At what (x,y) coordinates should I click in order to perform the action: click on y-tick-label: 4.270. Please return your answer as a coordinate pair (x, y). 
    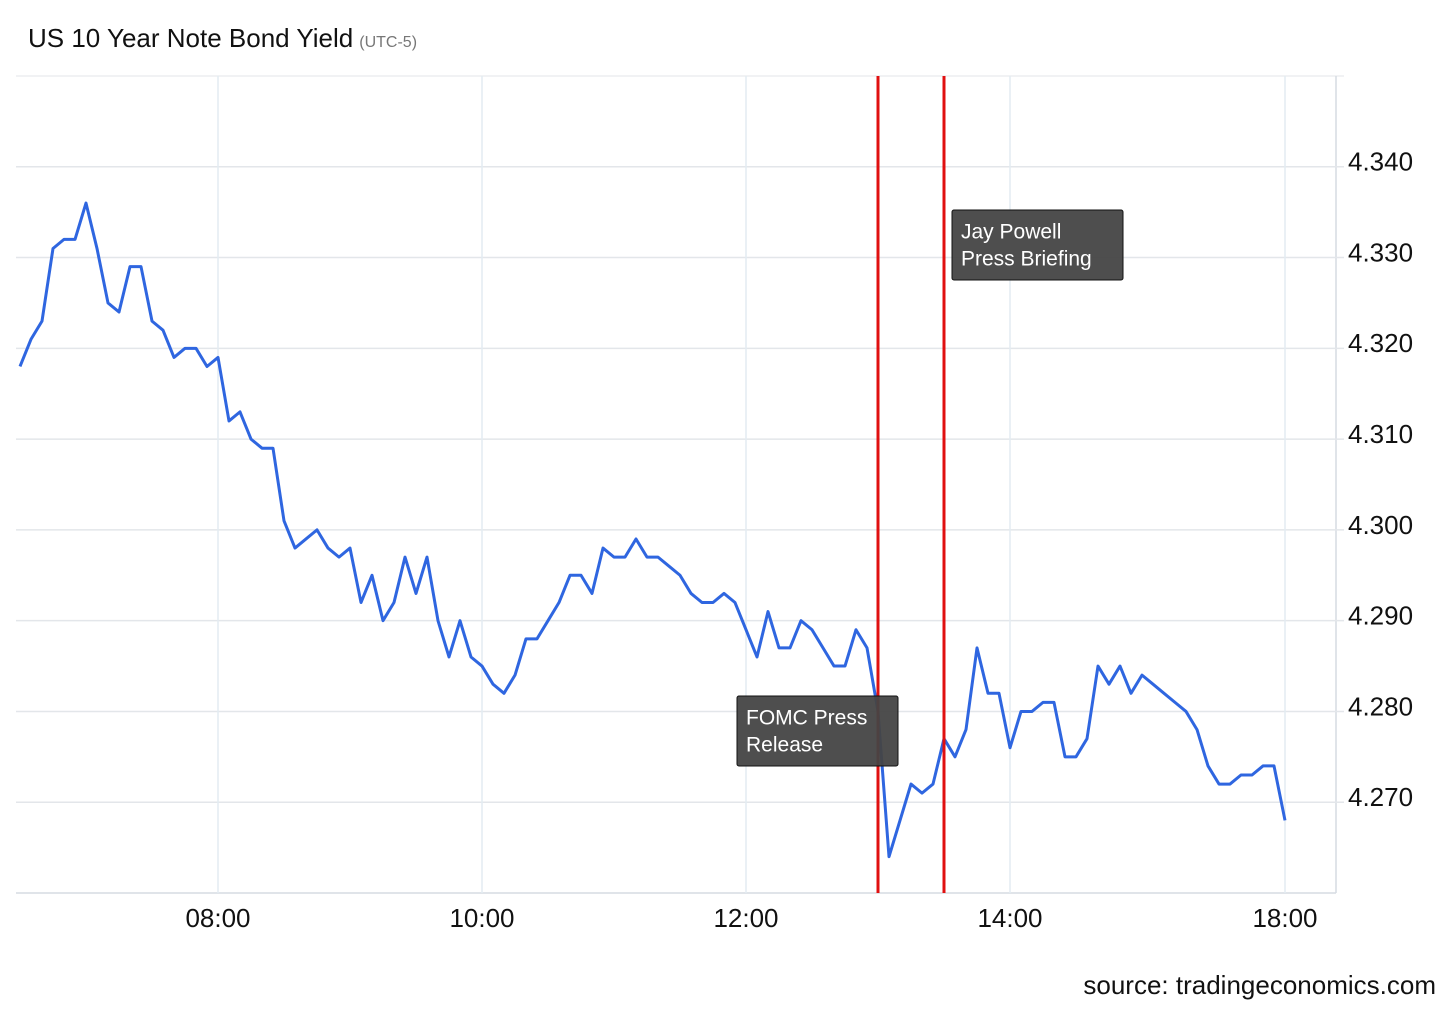
    Looking at the image, I should click on (1380, 797).